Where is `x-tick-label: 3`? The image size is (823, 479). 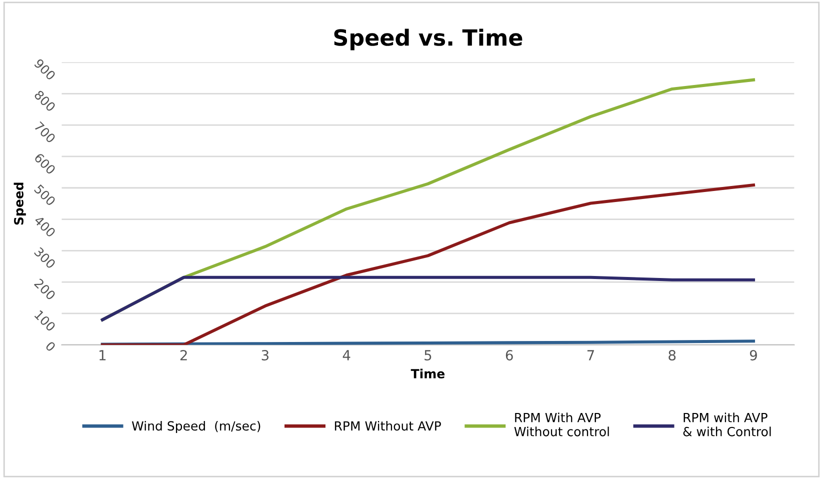
x-tick-label: 3 is located at coordinates (265, 355).